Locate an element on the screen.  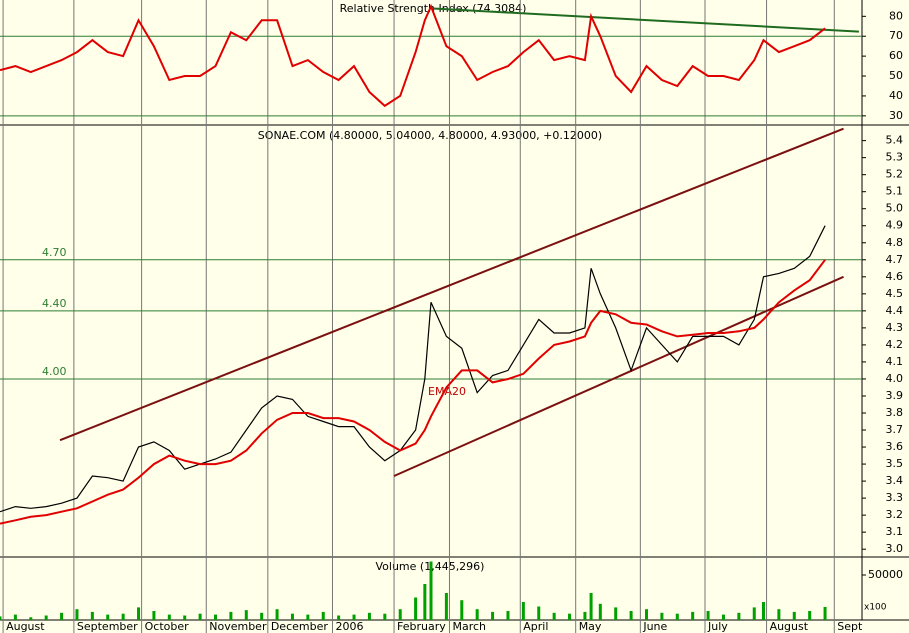
y-tick-label: 50 is located at coordinates (896, 75).